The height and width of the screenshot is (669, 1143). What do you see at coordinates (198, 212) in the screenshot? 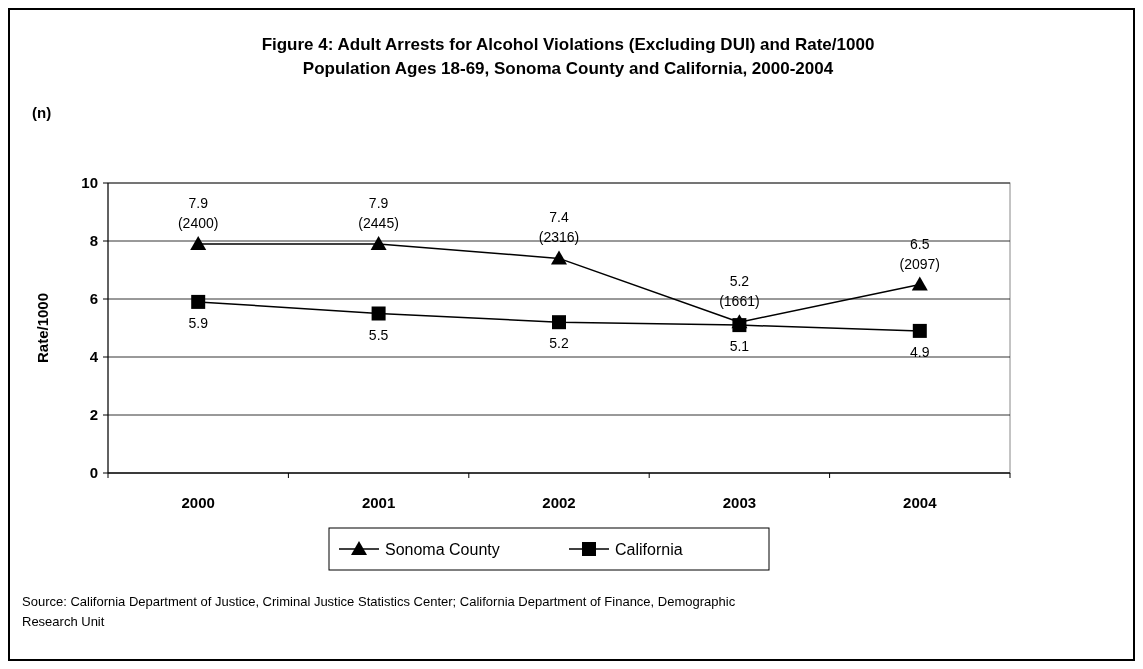
I see `data-label: 7.9 (2400)` at bounding box center [198, 212].